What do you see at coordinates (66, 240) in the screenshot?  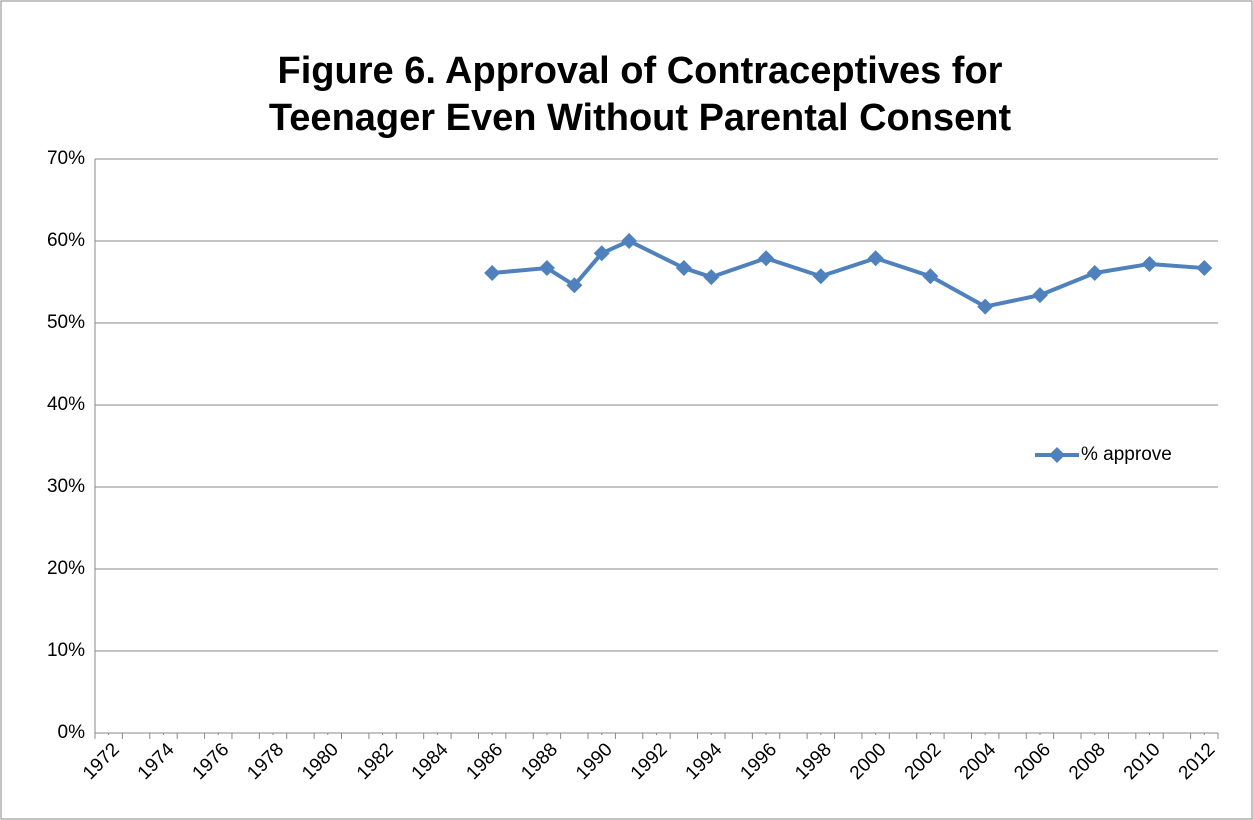 I see `y-tick-label: 60%` at bounding box center [66, 240].